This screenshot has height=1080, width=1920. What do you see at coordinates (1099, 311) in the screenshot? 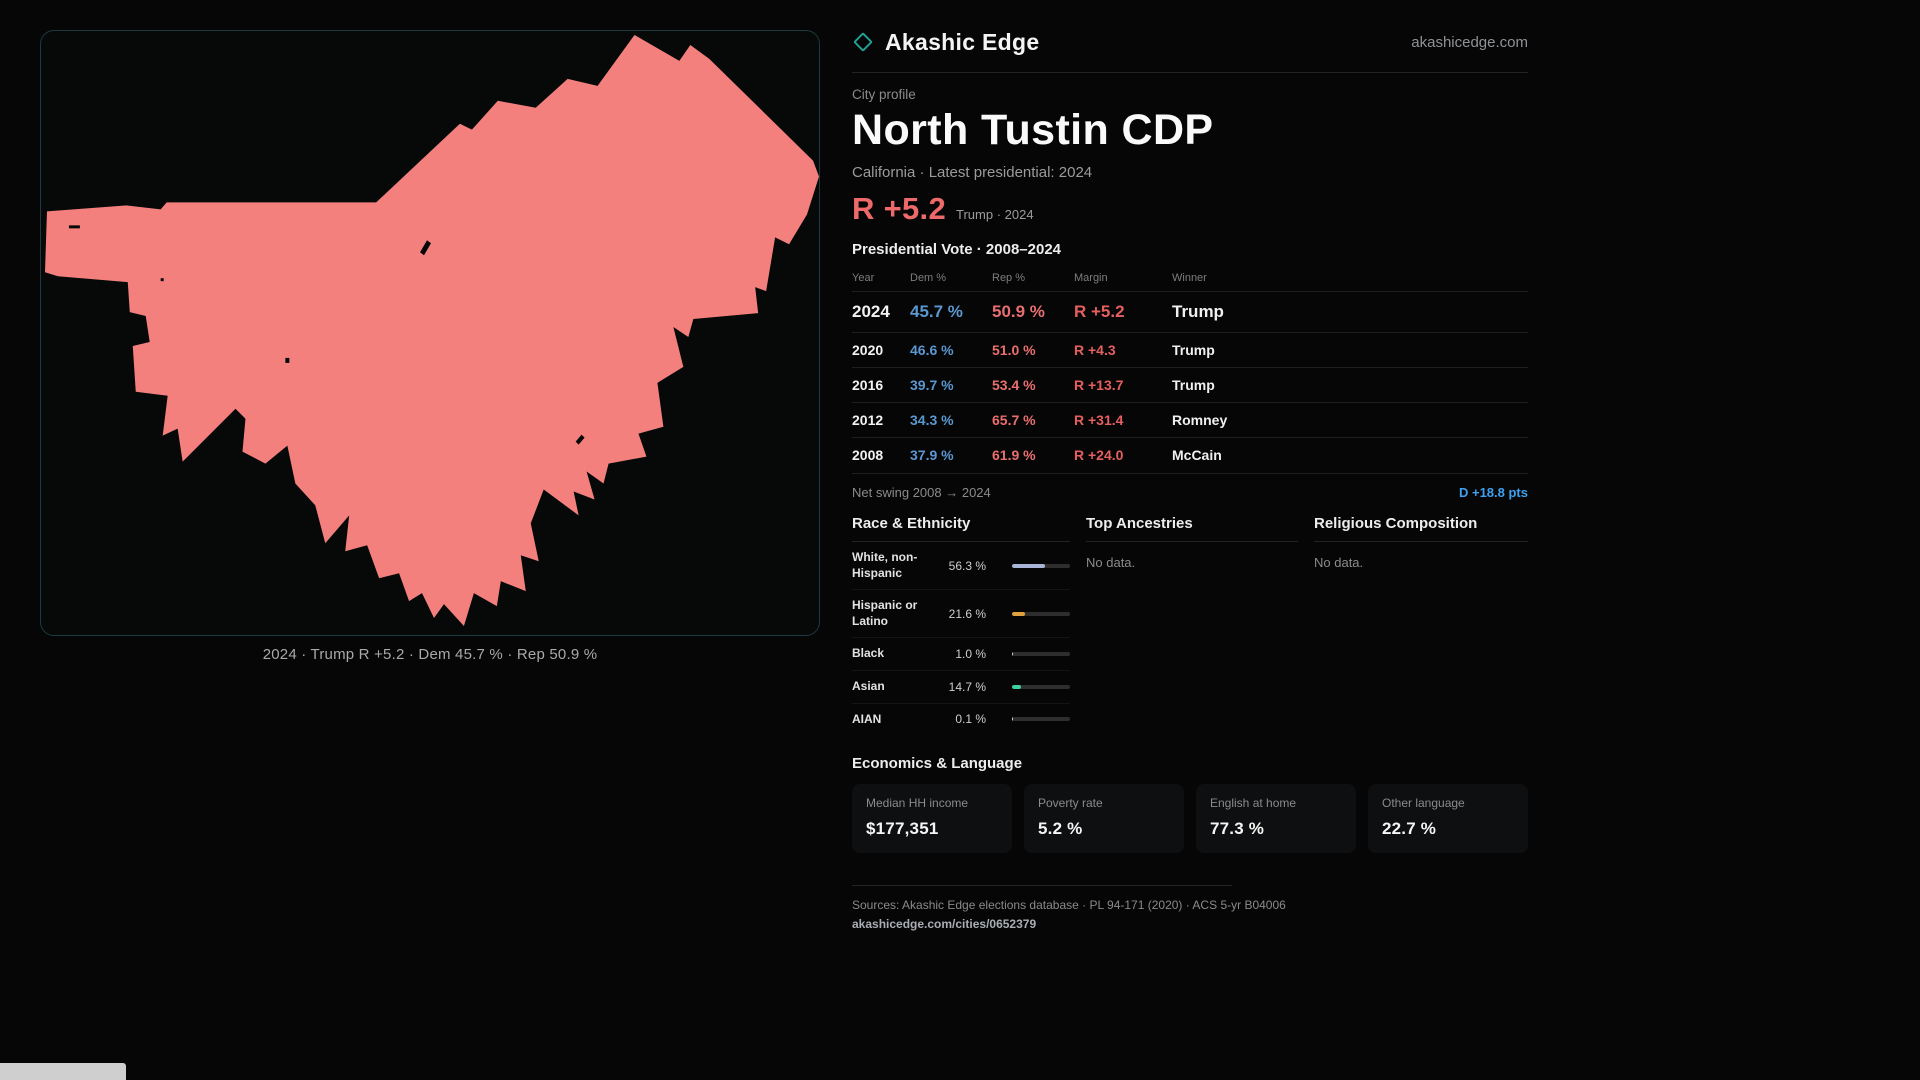
I see `margin-cell: R +5.2` at bounding box center [1099, 311].